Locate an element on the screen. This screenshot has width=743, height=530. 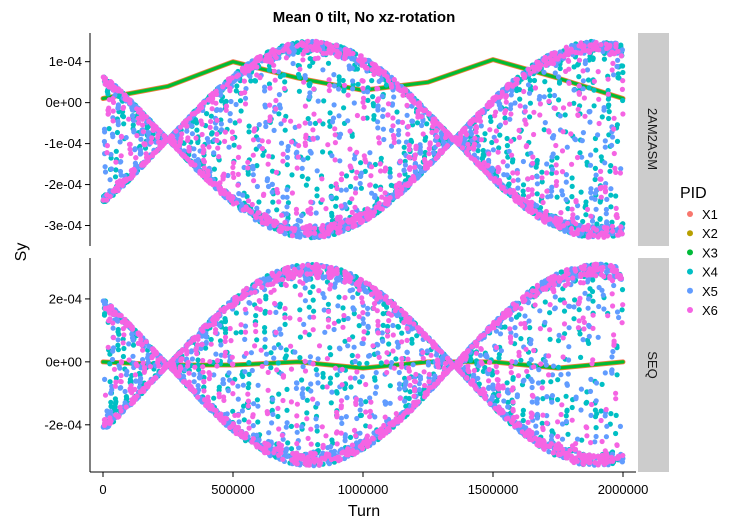
y-tick-label: -2e-04 is located at coordinates (63, 184).